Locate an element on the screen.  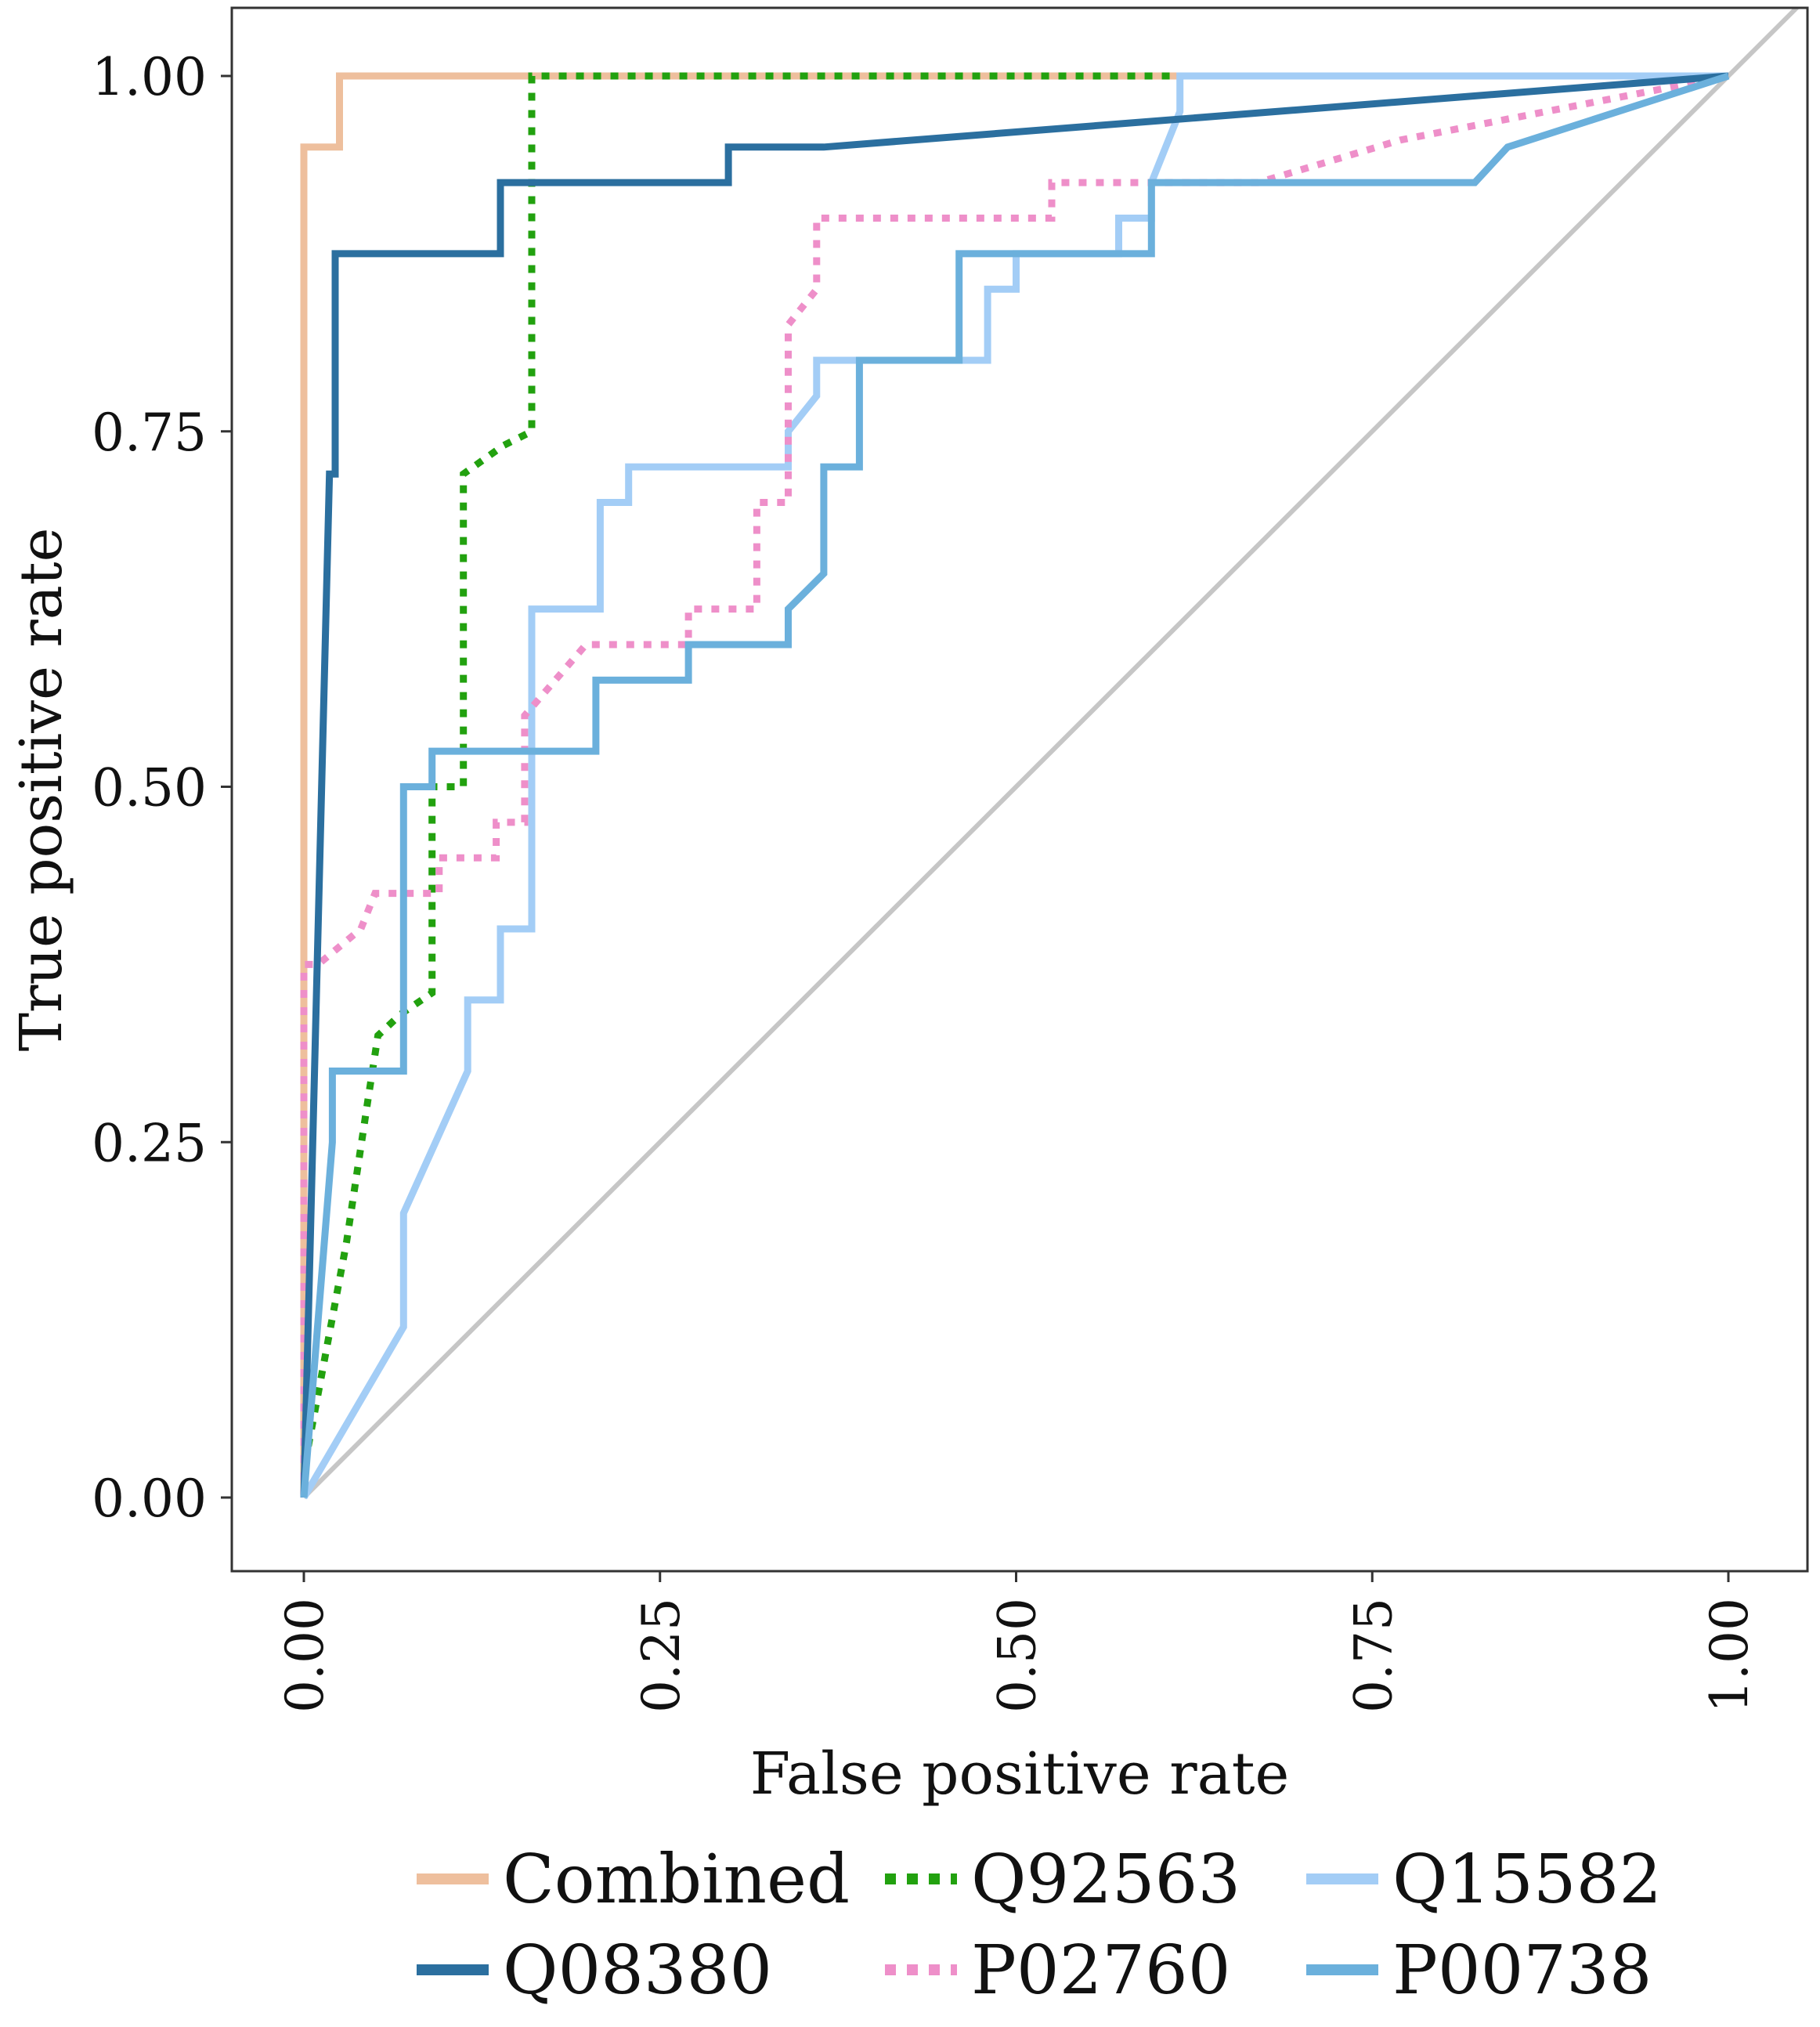
y-tick-label: 0.50 is located at coordinates (149, 788).